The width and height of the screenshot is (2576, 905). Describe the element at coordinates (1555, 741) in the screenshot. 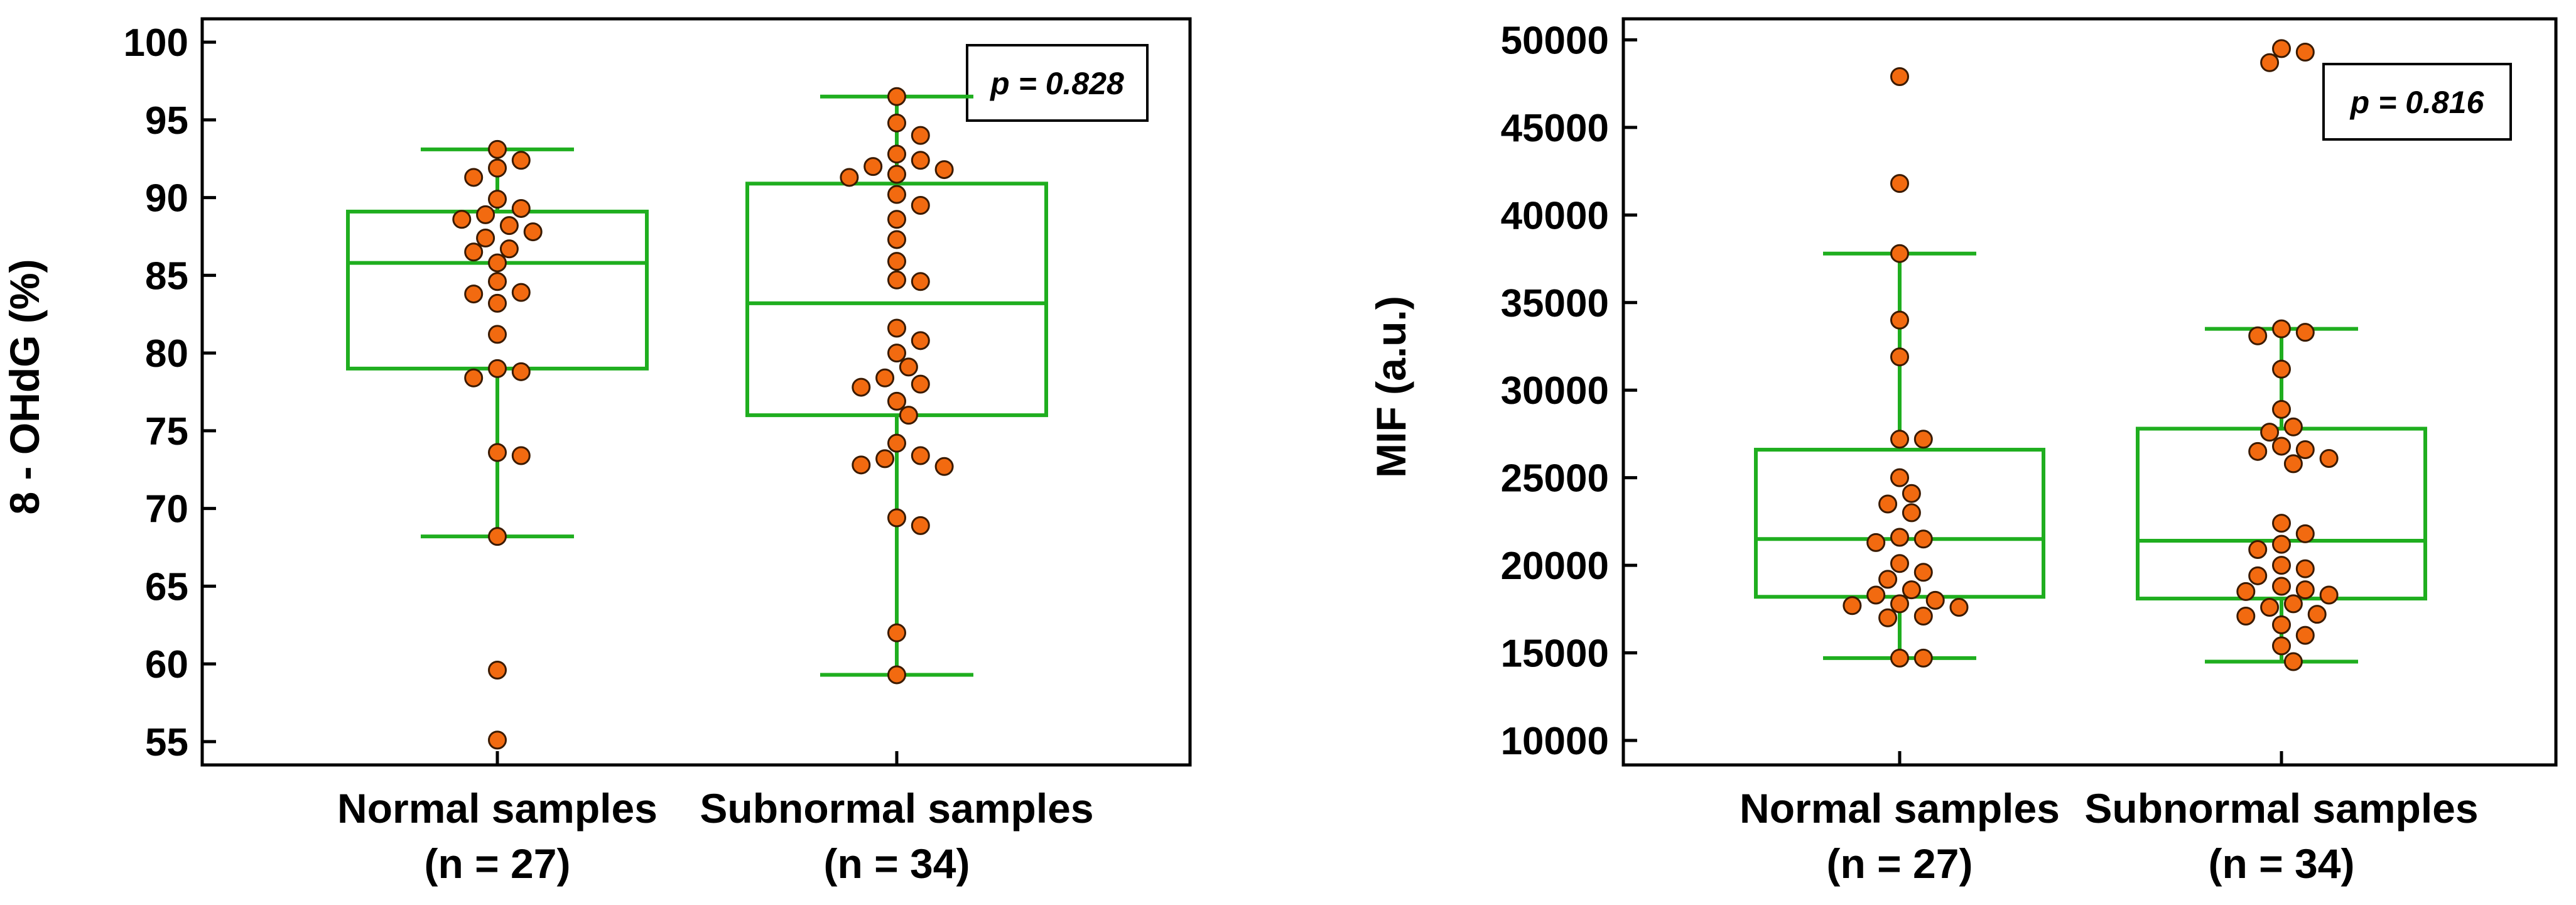

I see `y-tick-label: 10000` at that location.